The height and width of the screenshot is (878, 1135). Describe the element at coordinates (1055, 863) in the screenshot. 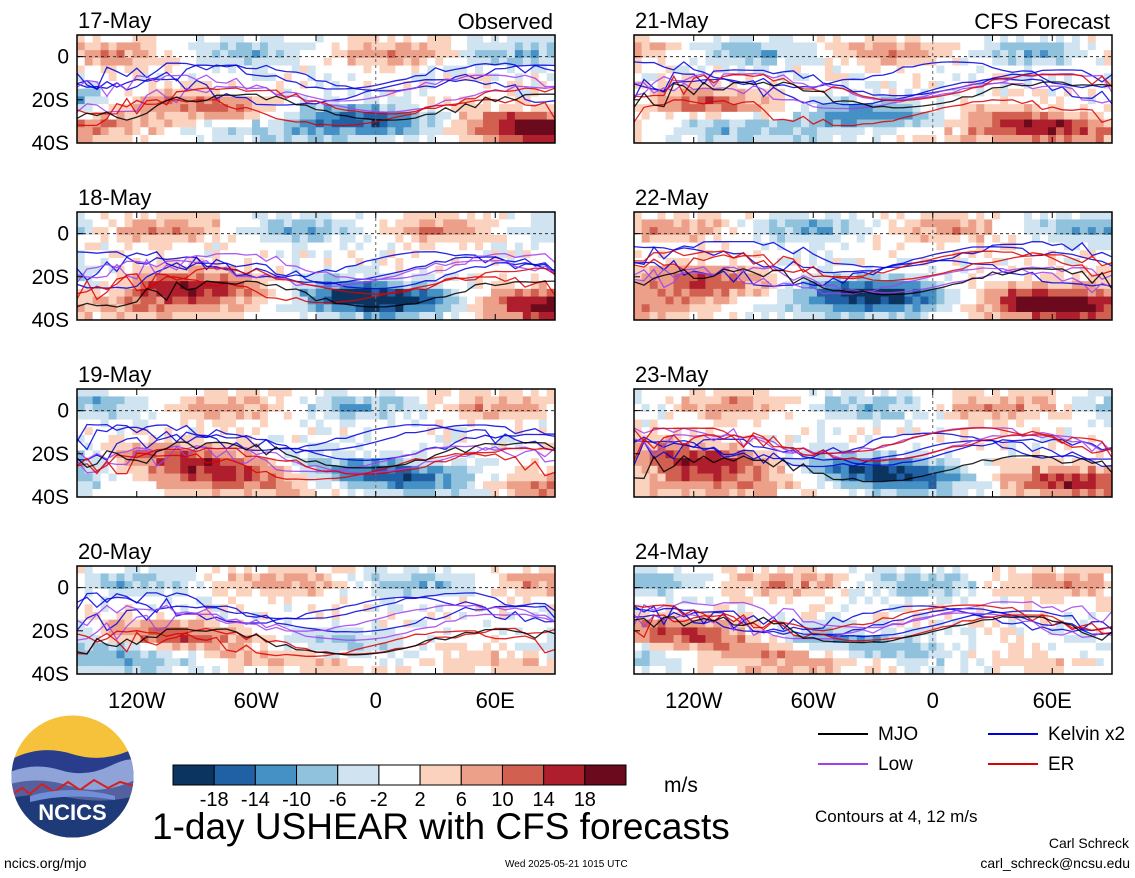

I see `author-email: carl_schreck@ncsu.edu` at that location.